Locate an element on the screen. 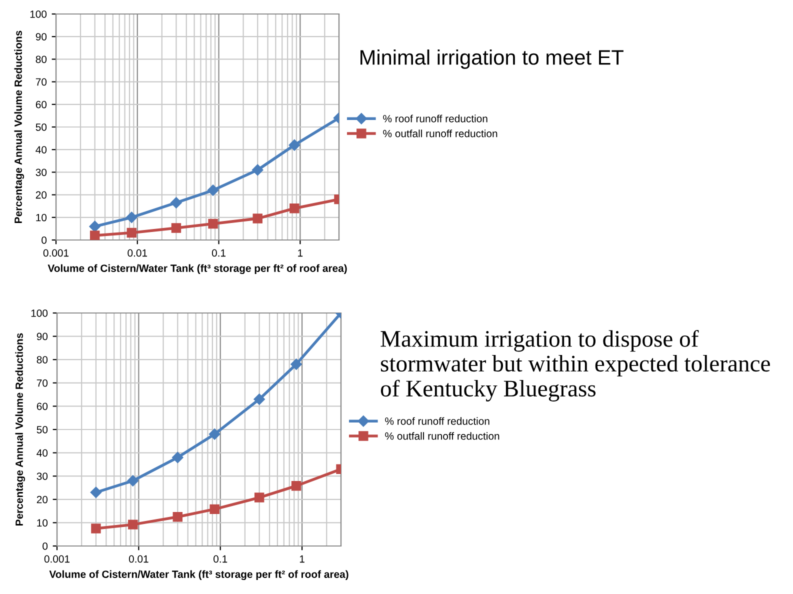 Image resolution: width=793 pixels, height=594 pixels. text: Maximum irrigation to dispose of stormwater but within expected tolerance of Kentucky Bluegrass is located at coordinates (575, 366).